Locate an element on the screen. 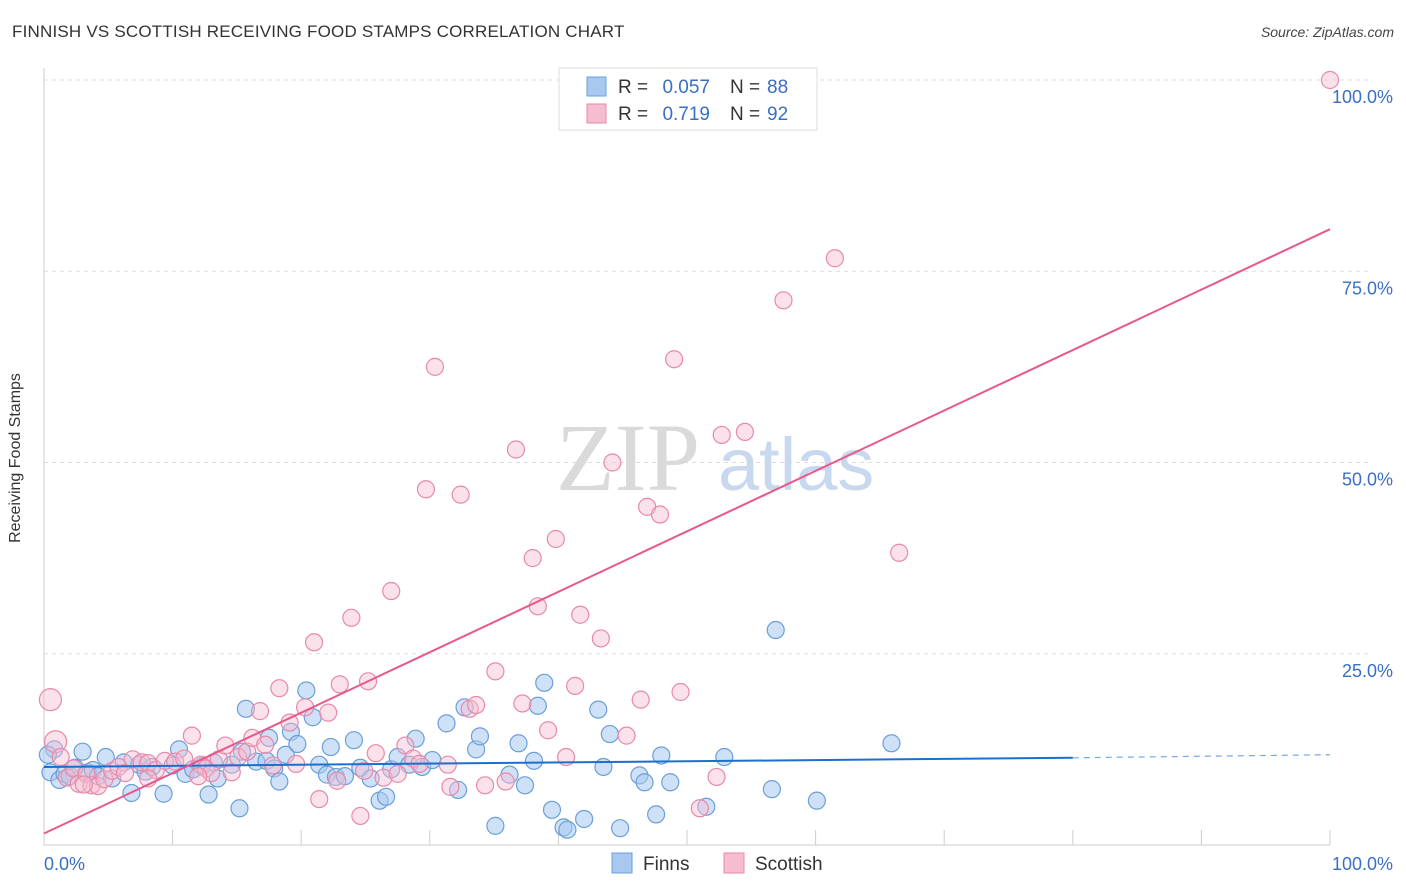 This screenshot has height=892, width=1406. stats-legend-n-label-1: N = is located at coordinates (745, 114).